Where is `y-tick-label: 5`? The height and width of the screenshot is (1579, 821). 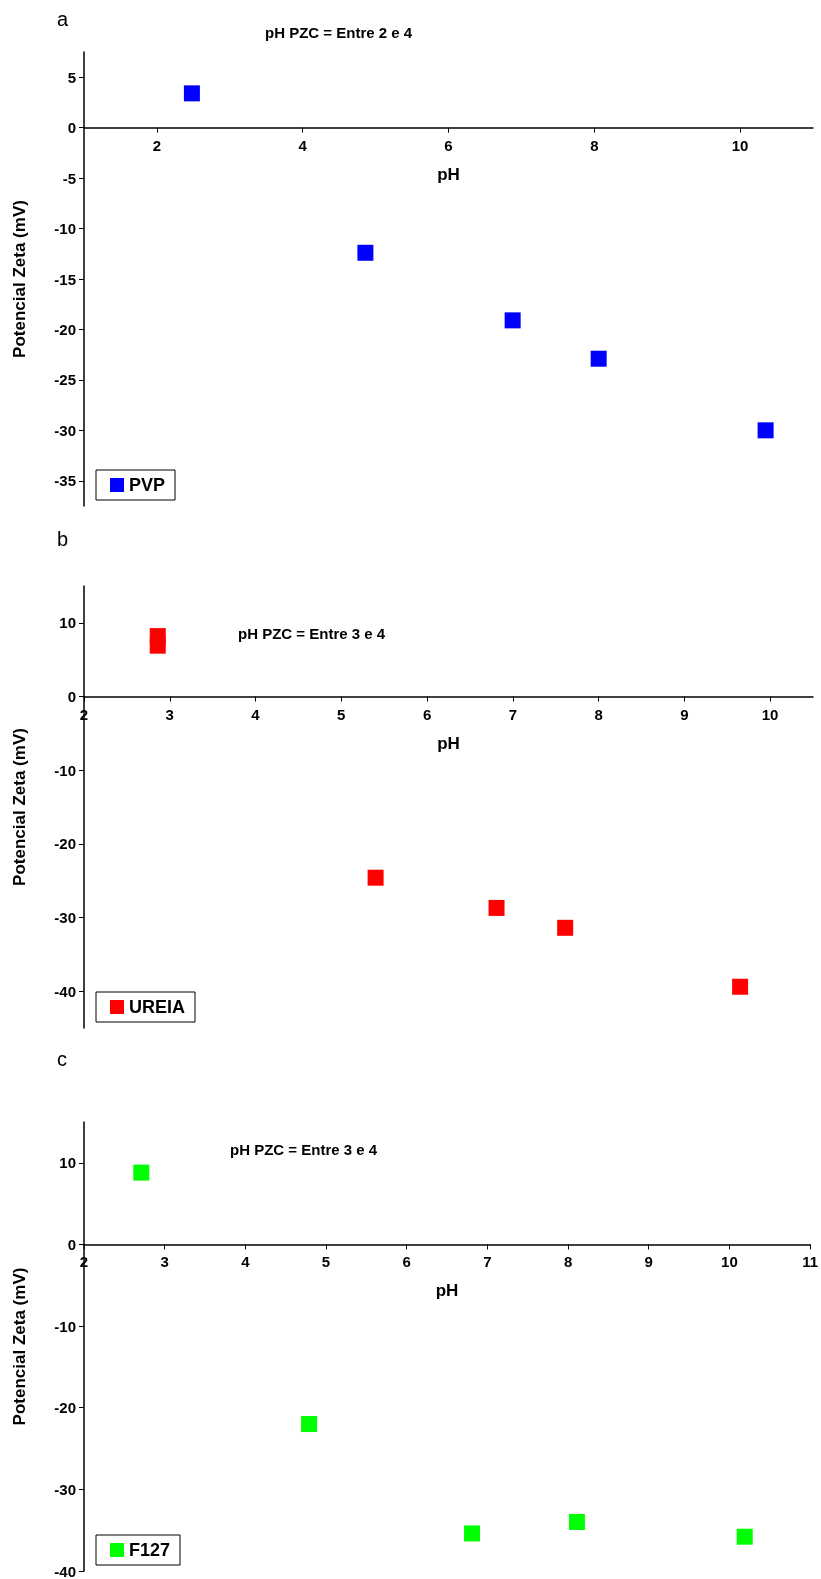 y-tick-label: 5 is located at coordinates (71, 77).